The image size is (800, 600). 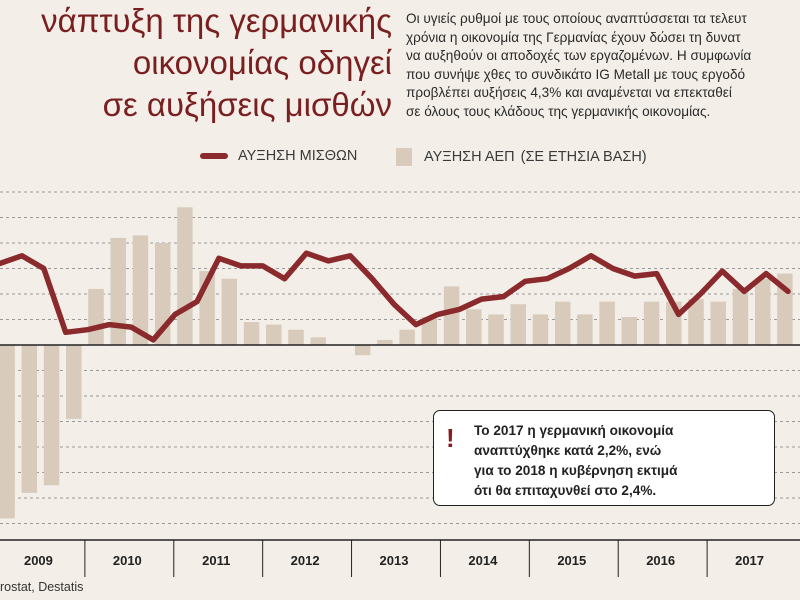 What do you see at coordinates (247, 104) in the screenshot?
I see `headline-line-3: σε αυξήσεις μισθών` at bounding box center [247, 104].